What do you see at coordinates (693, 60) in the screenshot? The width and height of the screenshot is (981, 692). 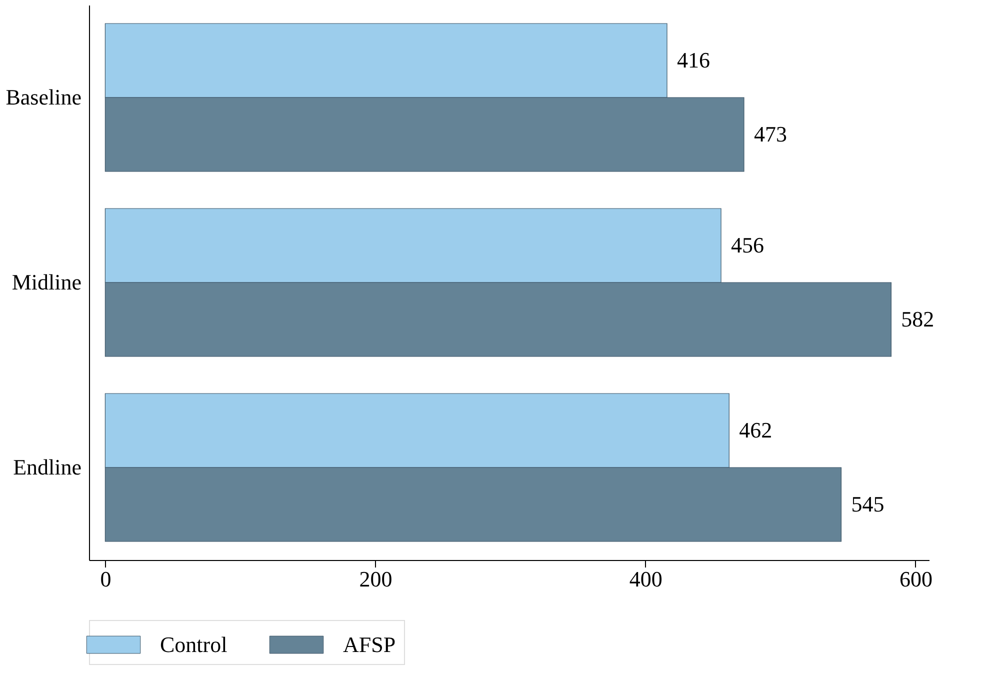 I see `data-label: 416` at bounding box center [693, 60].